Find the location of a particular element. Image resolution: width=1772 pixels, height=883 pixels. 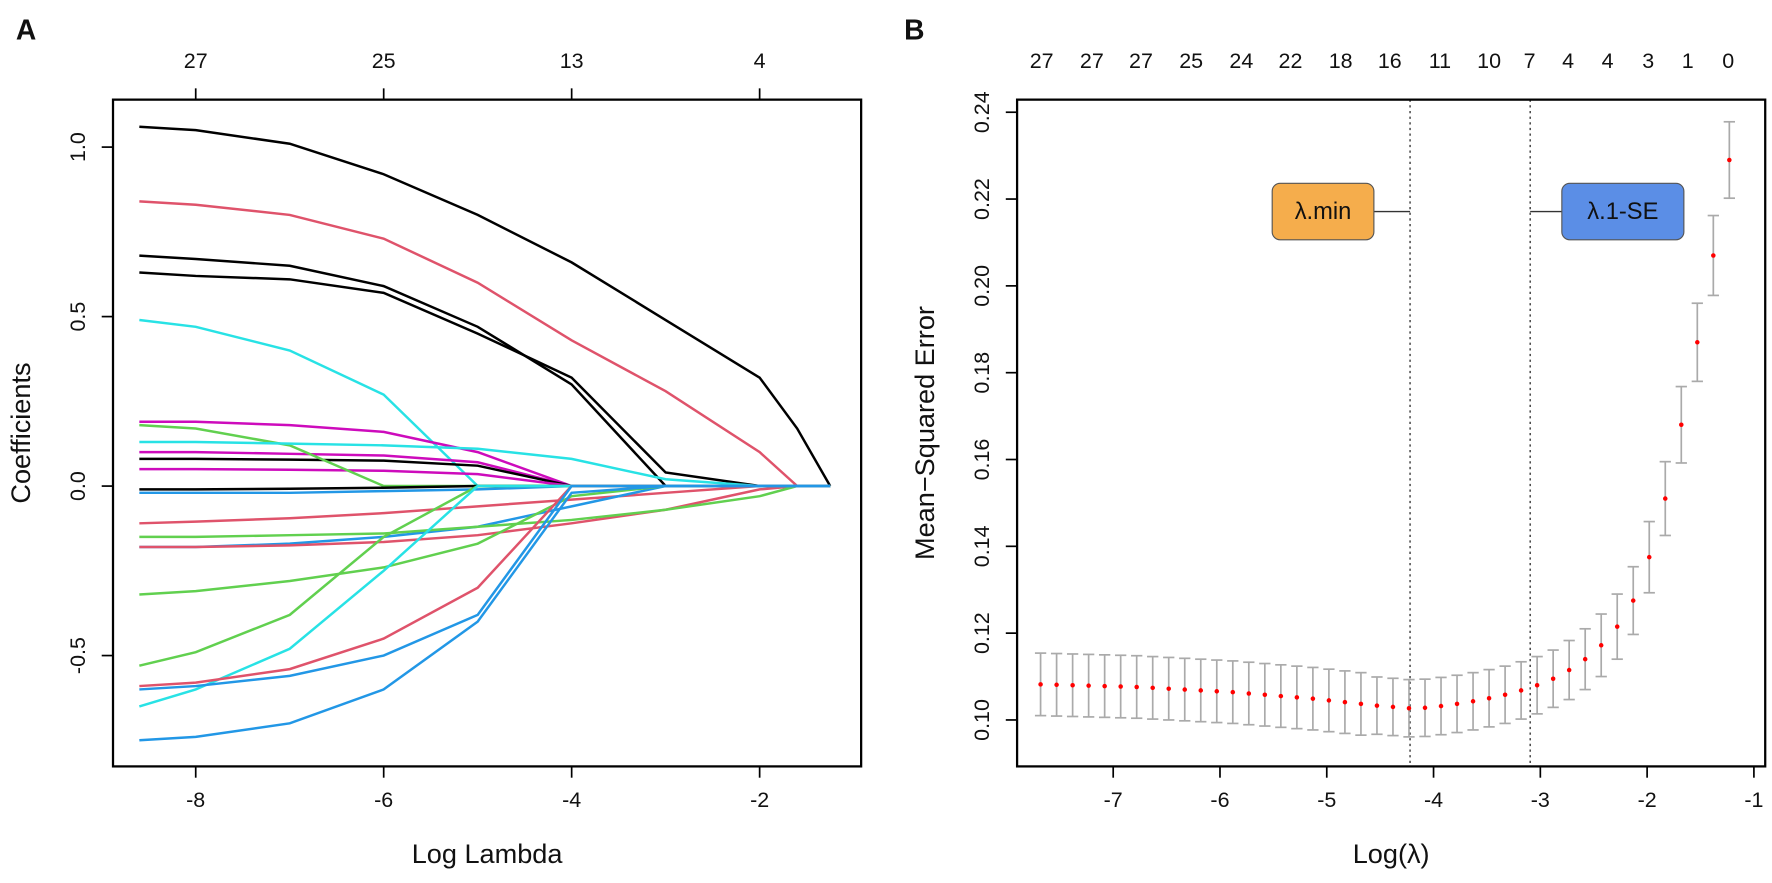

y-tick-label: 0.16 is located at coordinates (982, 460).